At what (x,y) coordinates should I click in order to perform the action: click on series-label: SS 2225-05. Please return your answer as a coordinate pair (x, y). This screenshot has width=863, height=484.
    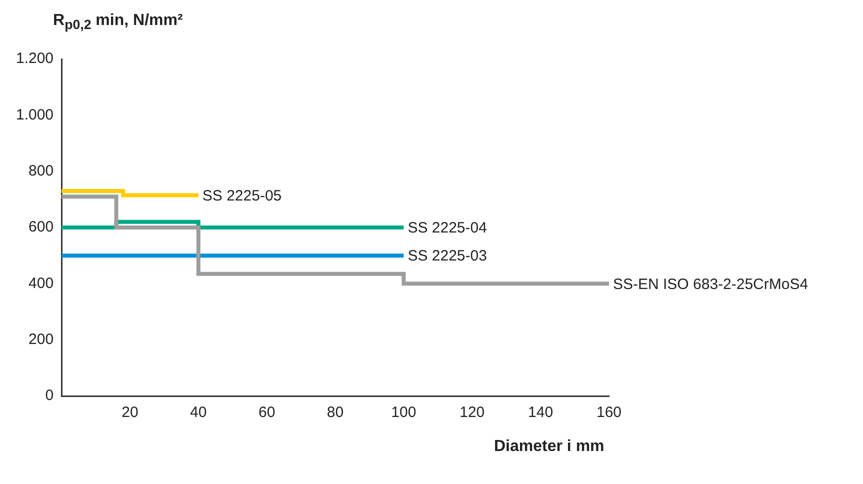
    Looking at the image, I should click on (242, 195).